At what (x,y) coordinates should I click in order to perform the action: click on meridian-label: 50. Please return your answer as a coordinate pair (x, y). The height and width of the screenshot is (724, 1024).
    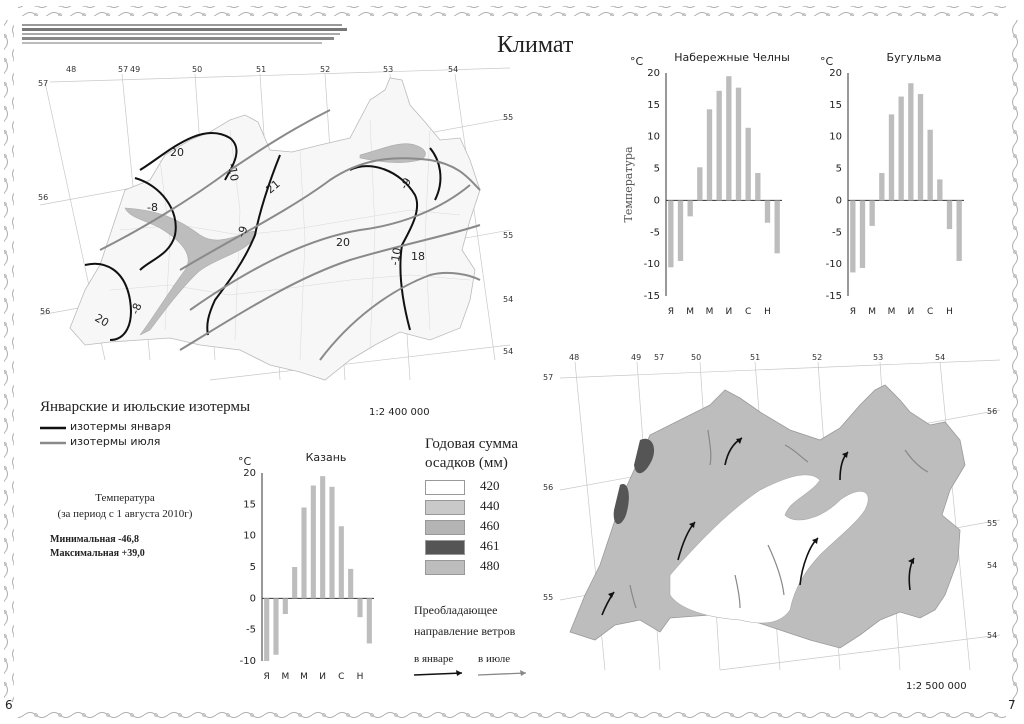
    Looking at the image, I should click on (197, 69).